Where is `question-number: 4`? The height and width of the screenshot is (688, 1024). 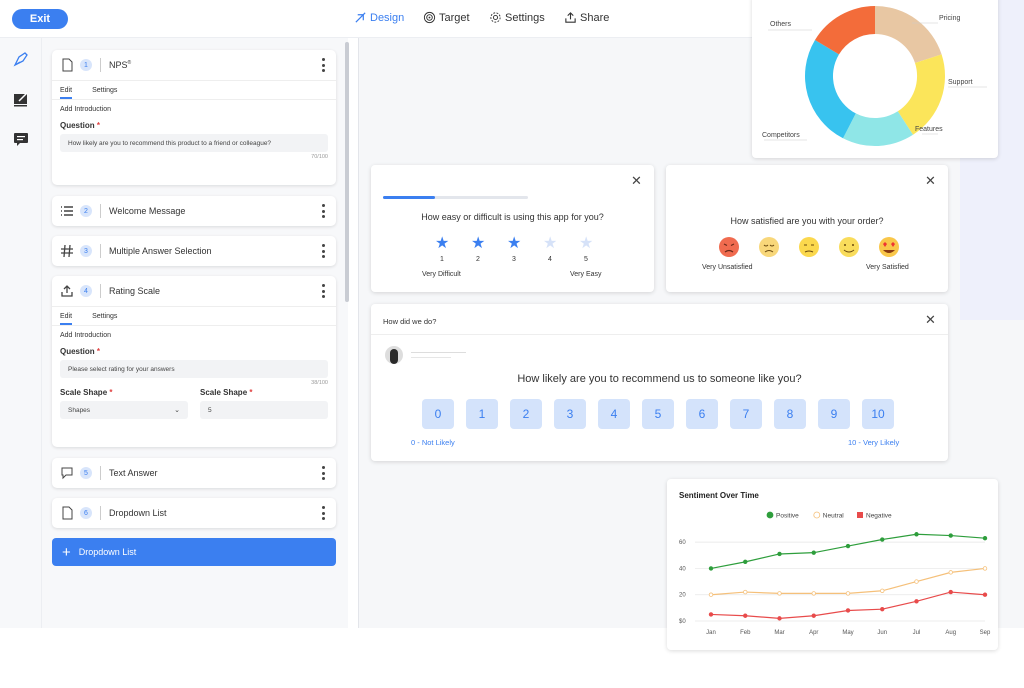
question-number: 4 is located at coordinates (86, 291).